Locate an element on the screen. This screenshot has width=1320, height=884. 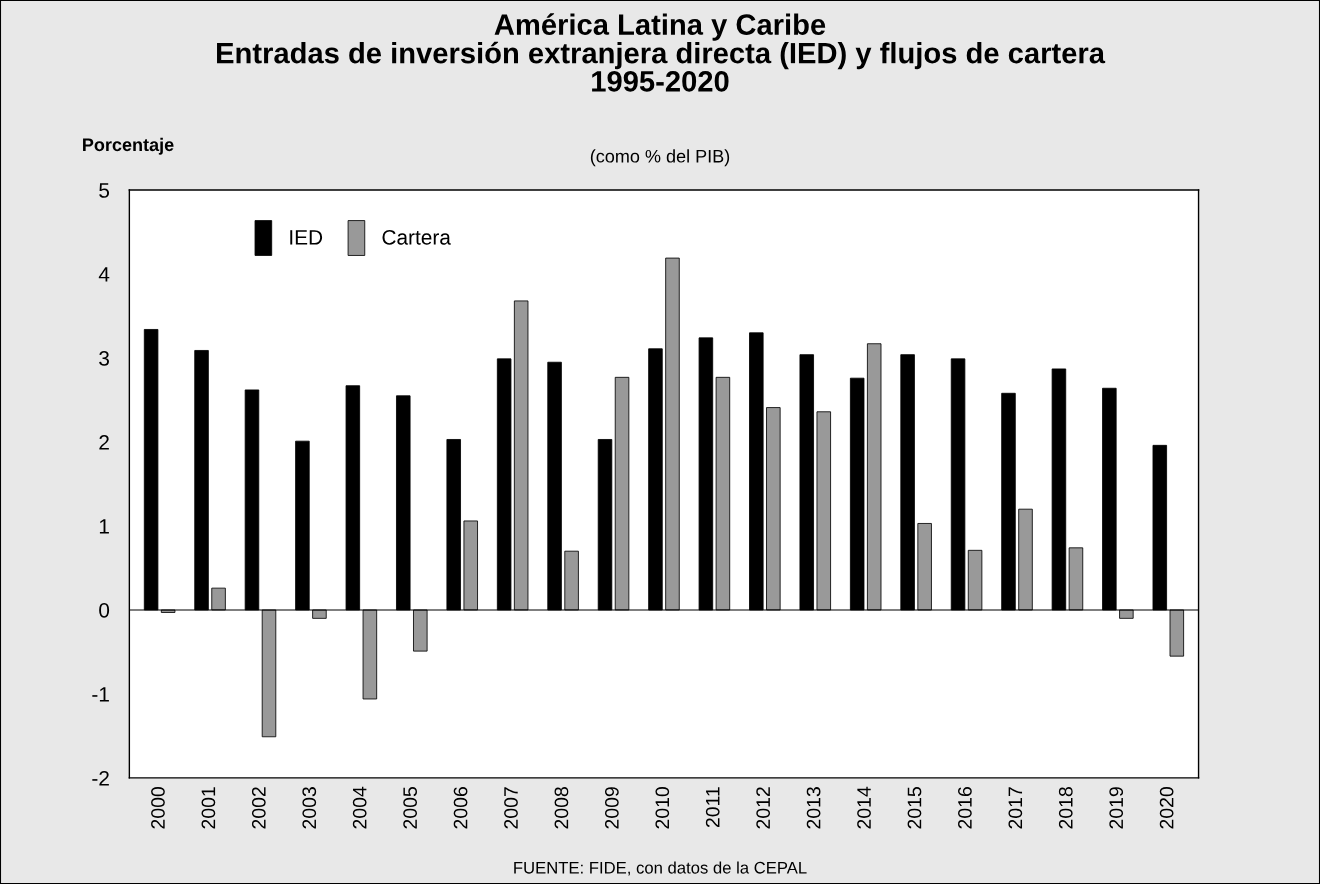
x-tick-label: 2014 is located at coordinates (864, 807).